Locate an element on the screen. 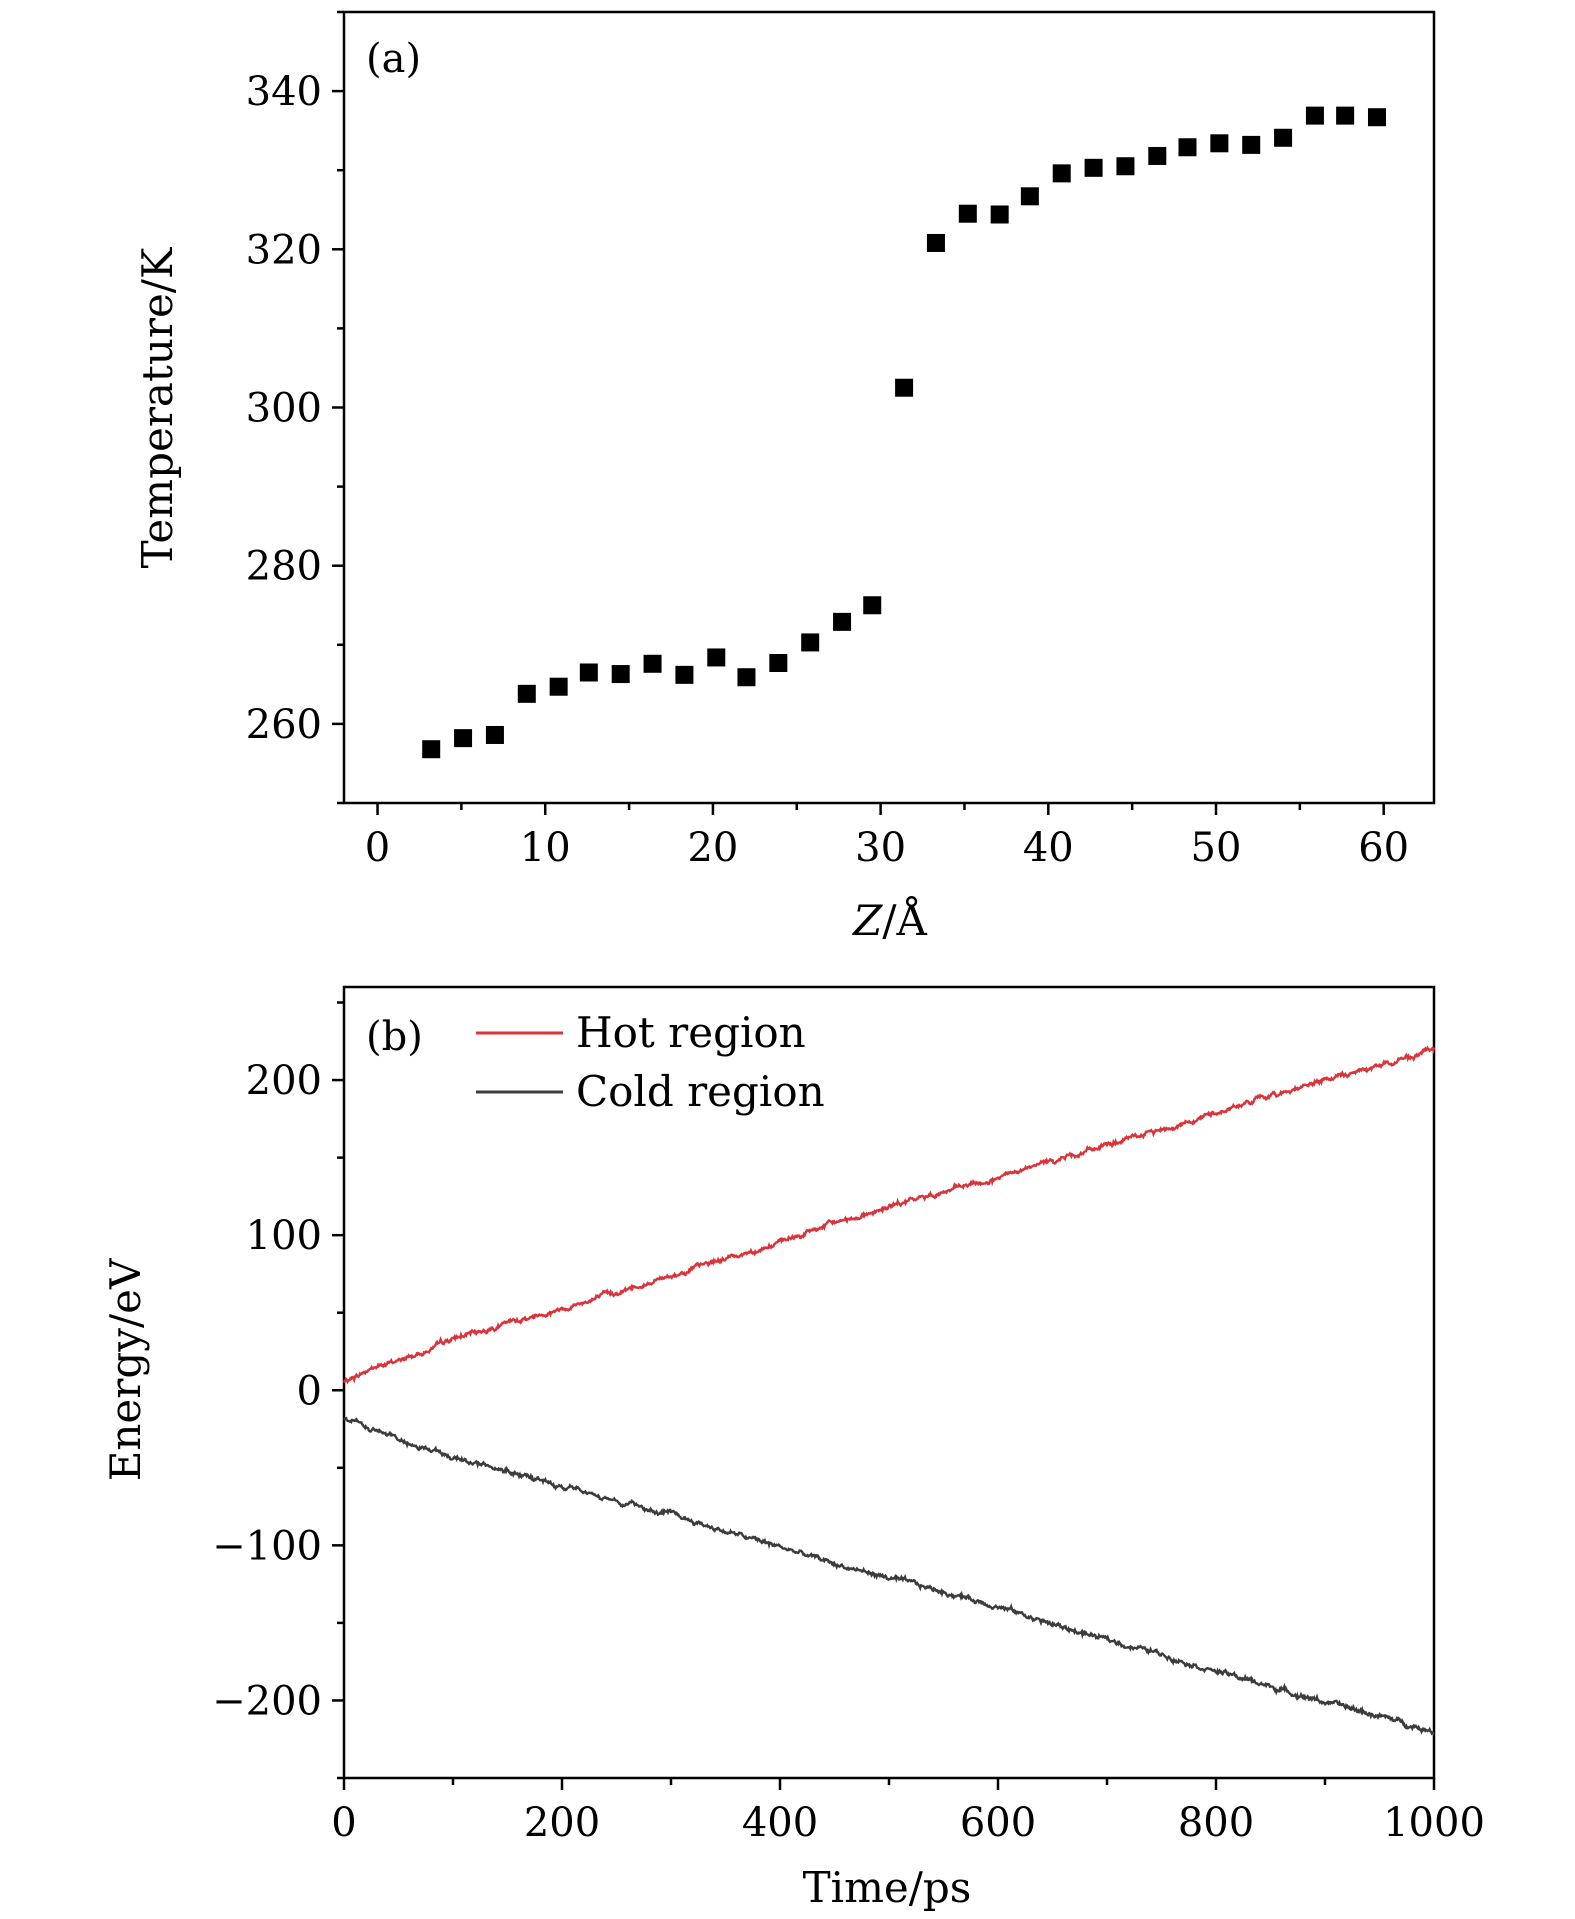 The image size is (1575, 1919). energy-y-tick-label: 200 is located at coordinates (284, 1081).